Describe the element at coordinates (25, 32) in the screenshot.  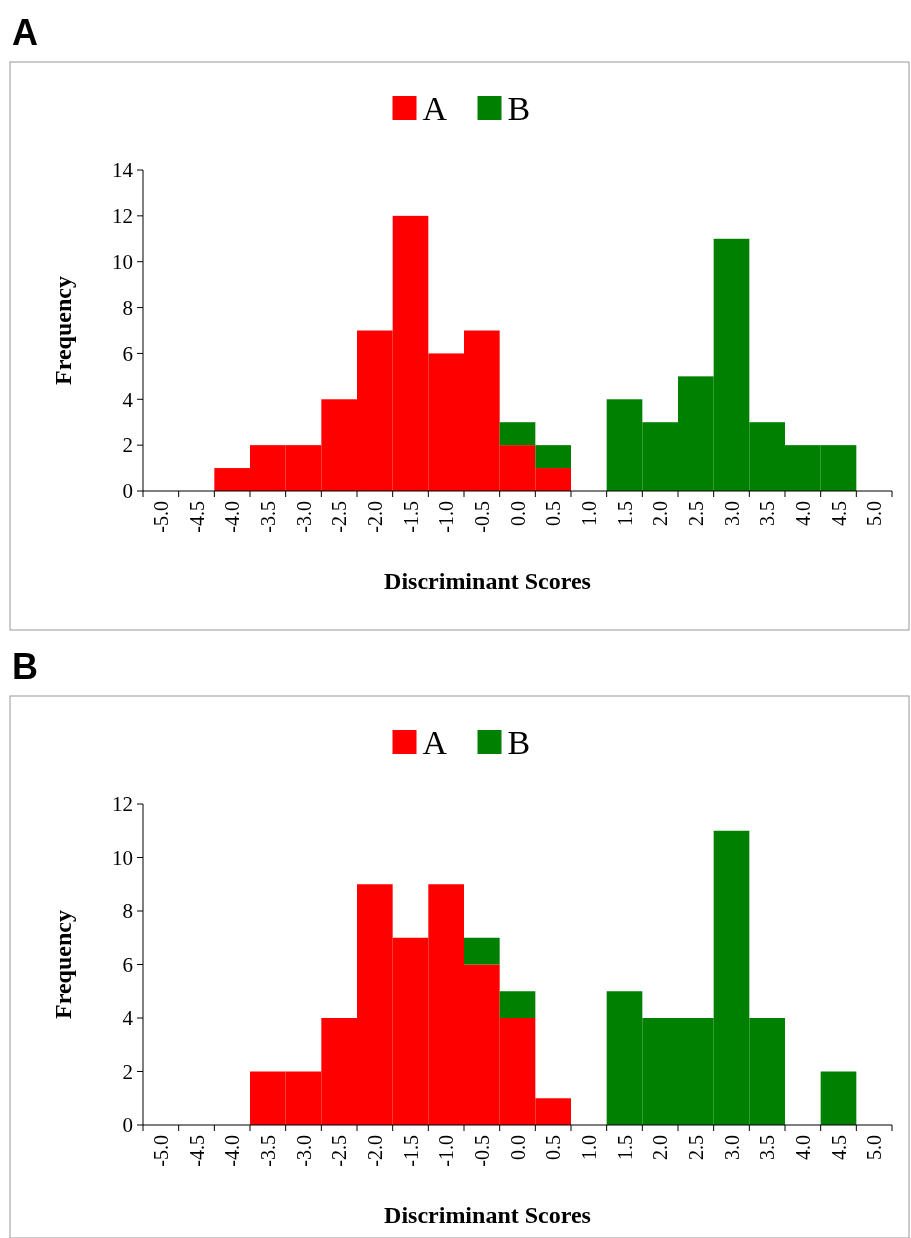
I see `chart-title: A` at that location.